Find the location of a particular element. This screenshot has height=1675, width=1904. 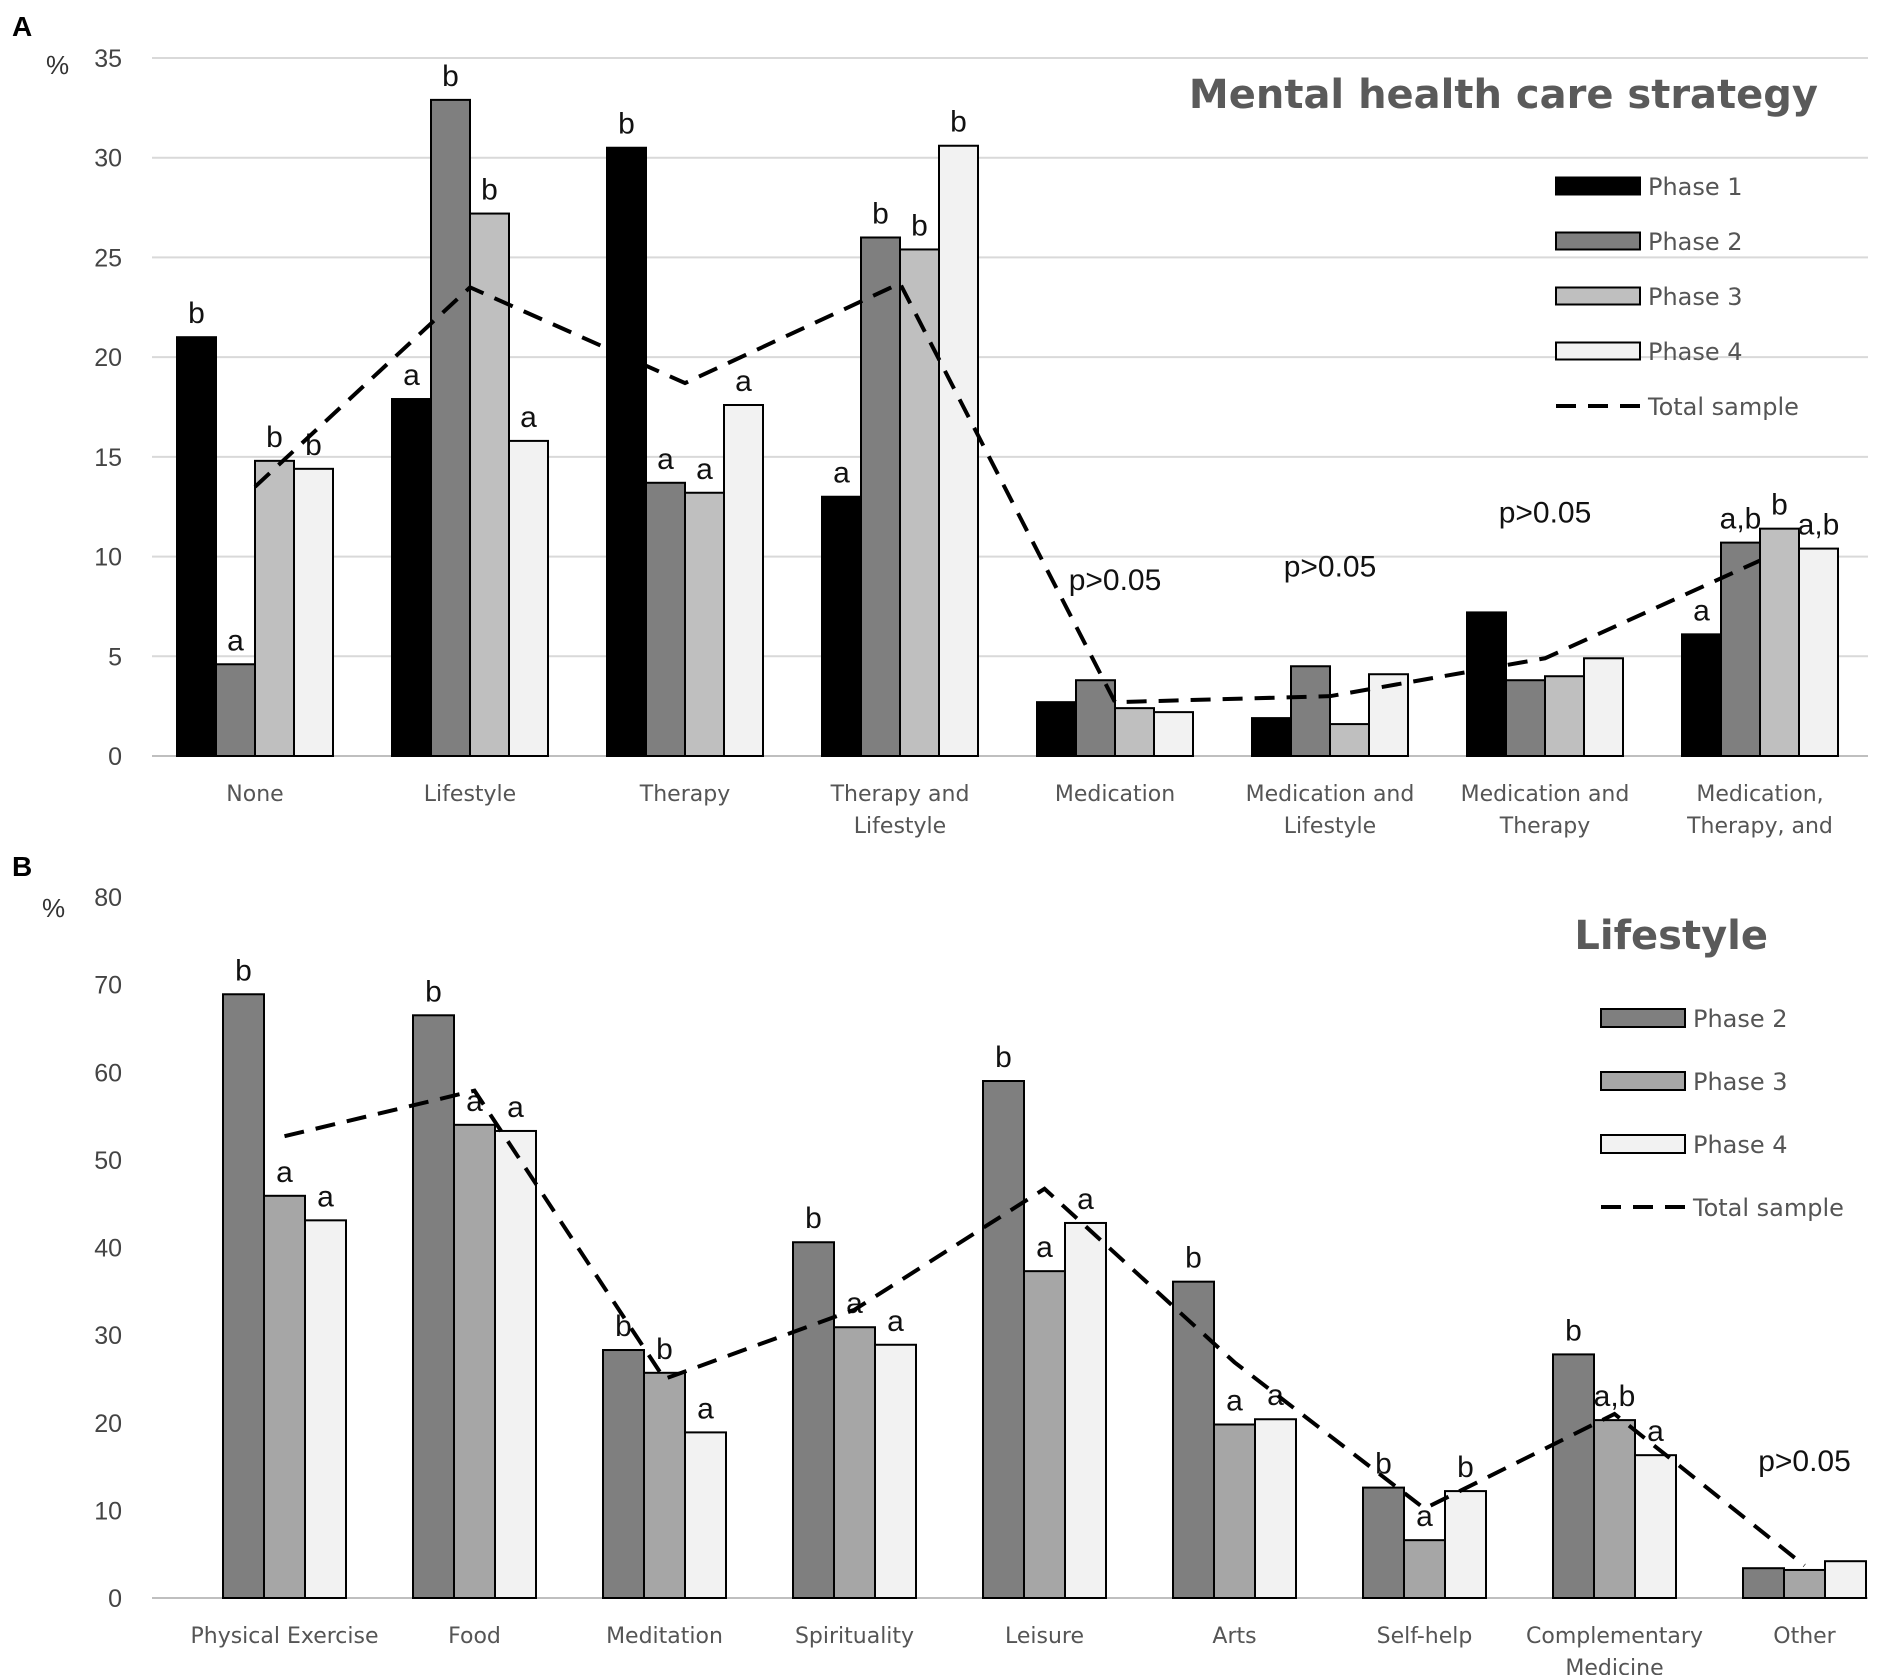

y-tick-label: 60 is located at coordinates (108, 1073).